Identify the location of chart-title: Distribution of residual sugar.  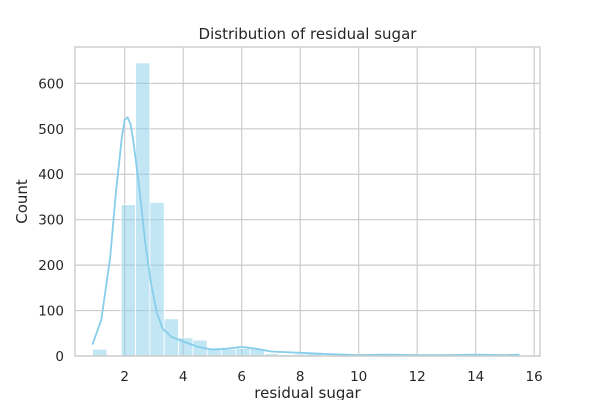
(308, 34).